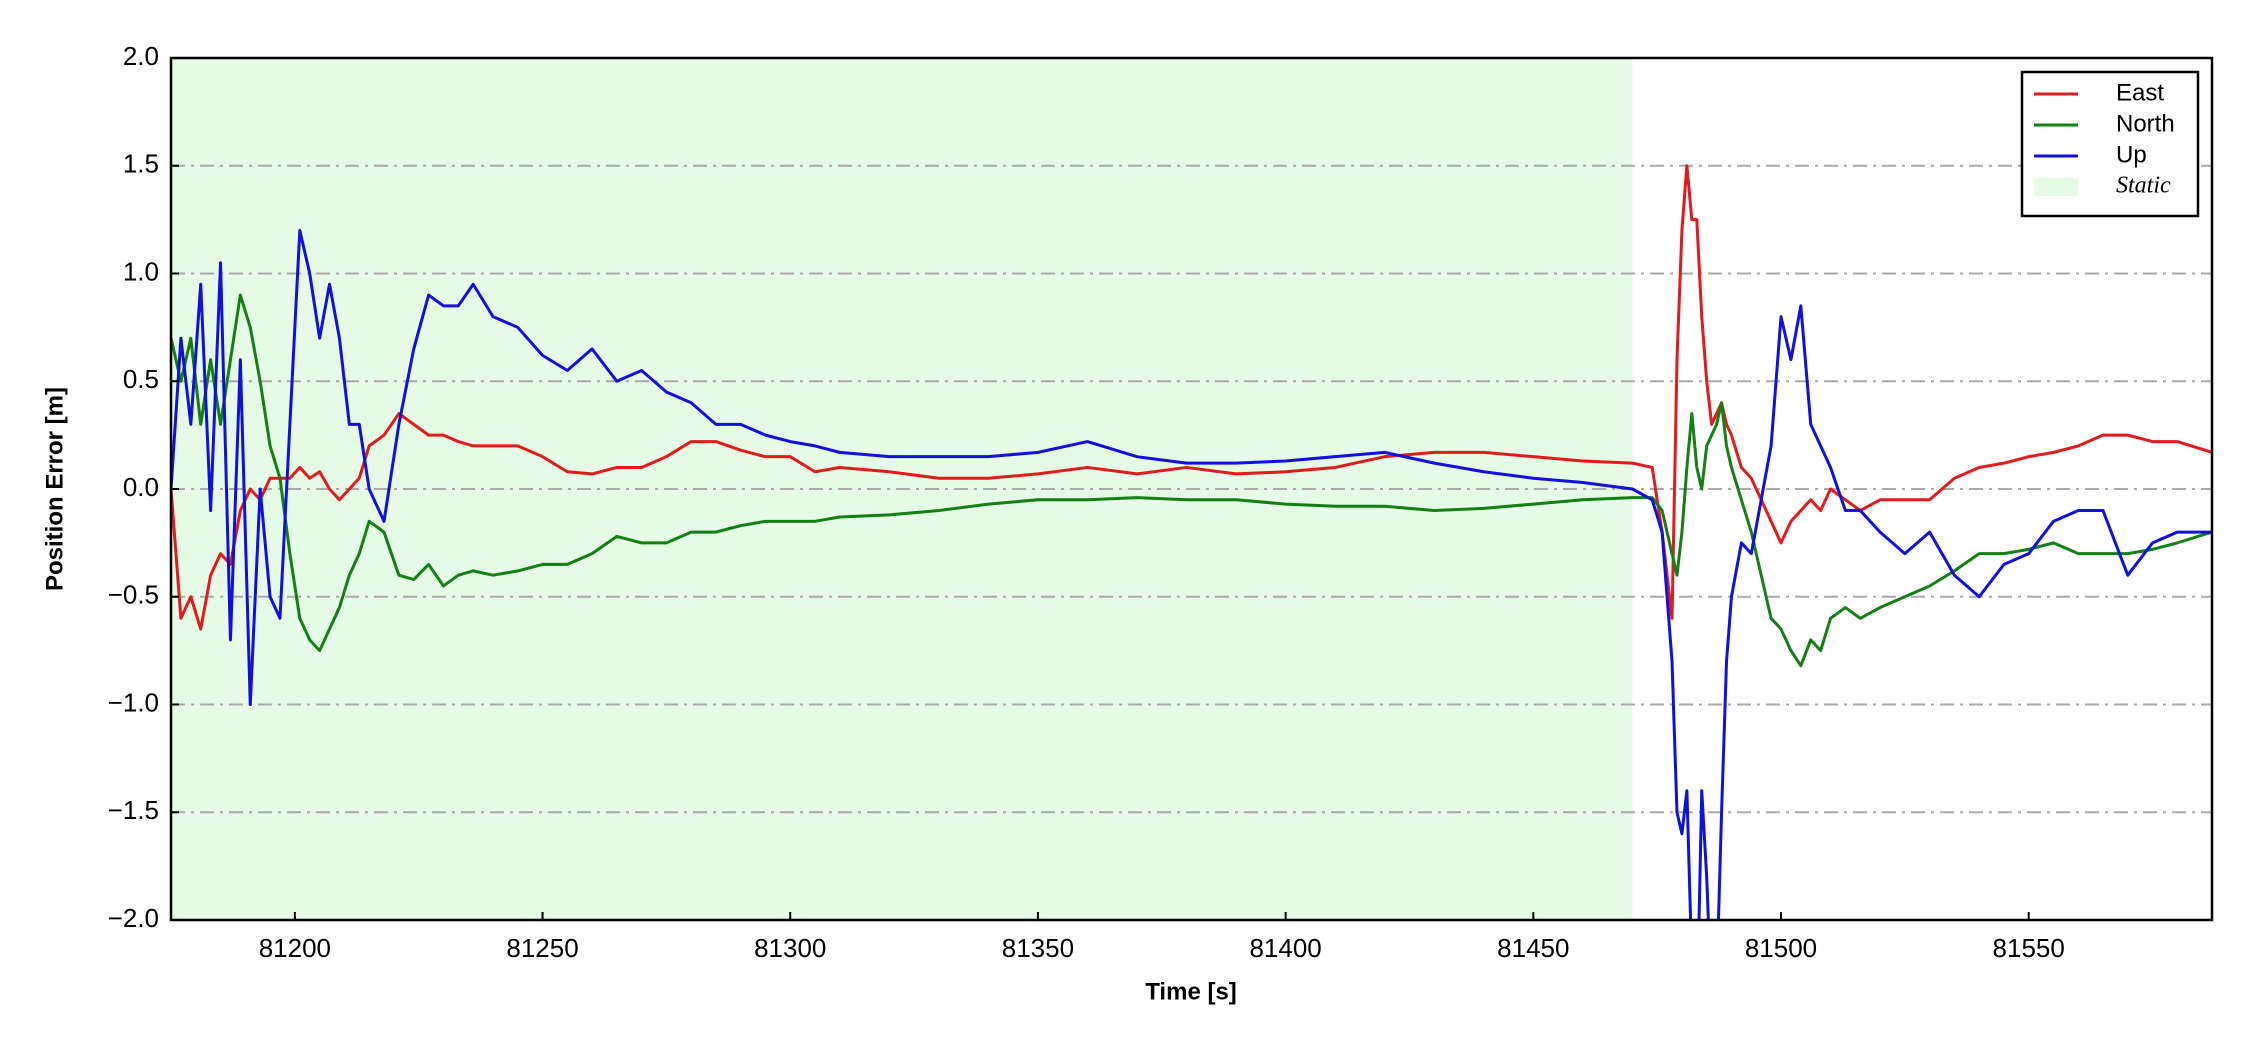  What do you see at coordinates (1191, 991) in the screenshot?
I see `x-axis-label: Time [s]` at bounding box center [1191, 991].